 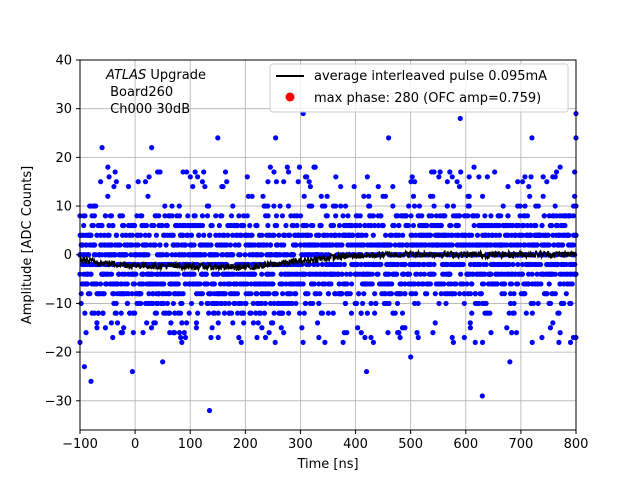 I want to click on legend-dot-marker, so click(x=290, y=97).